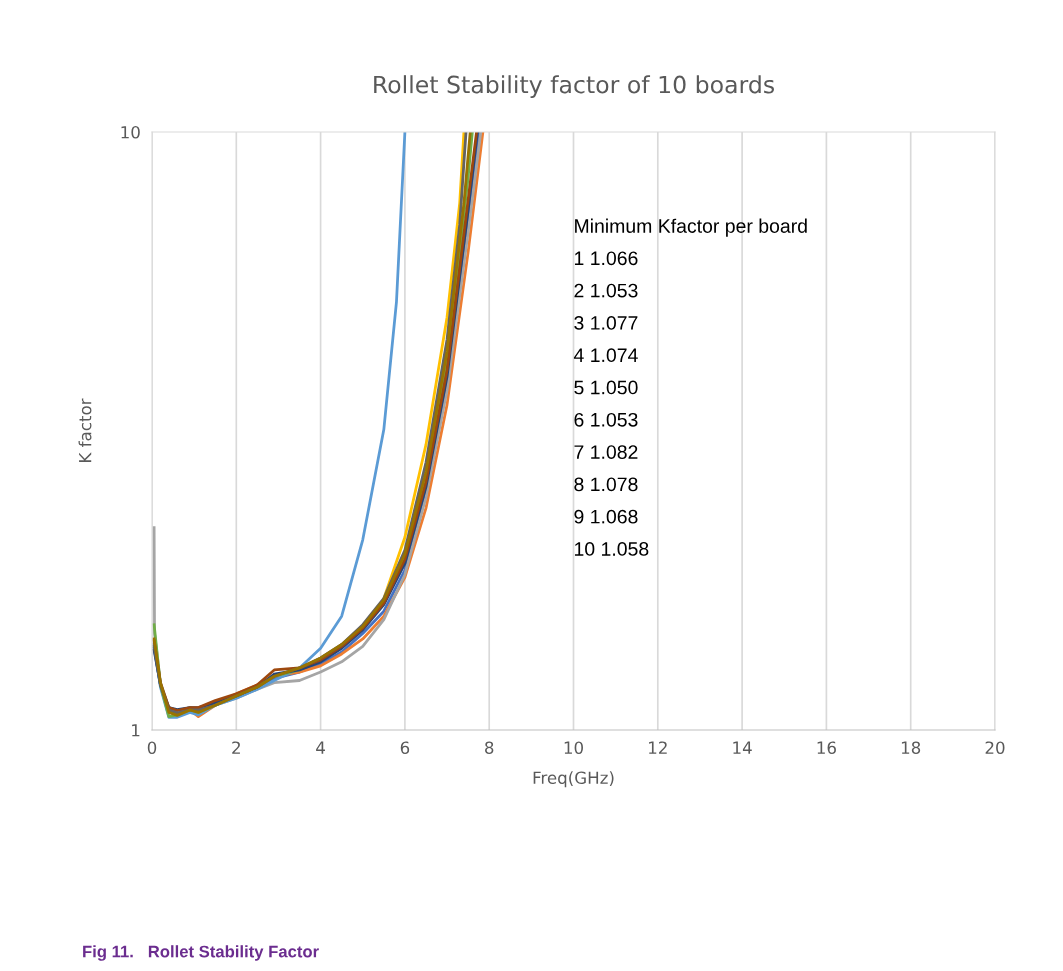 The height and width of the screenshot is (971, 1063). Describe the element at coordinates (995, 748) in the screenshot. I see `x-tick-label: 20` at that location.